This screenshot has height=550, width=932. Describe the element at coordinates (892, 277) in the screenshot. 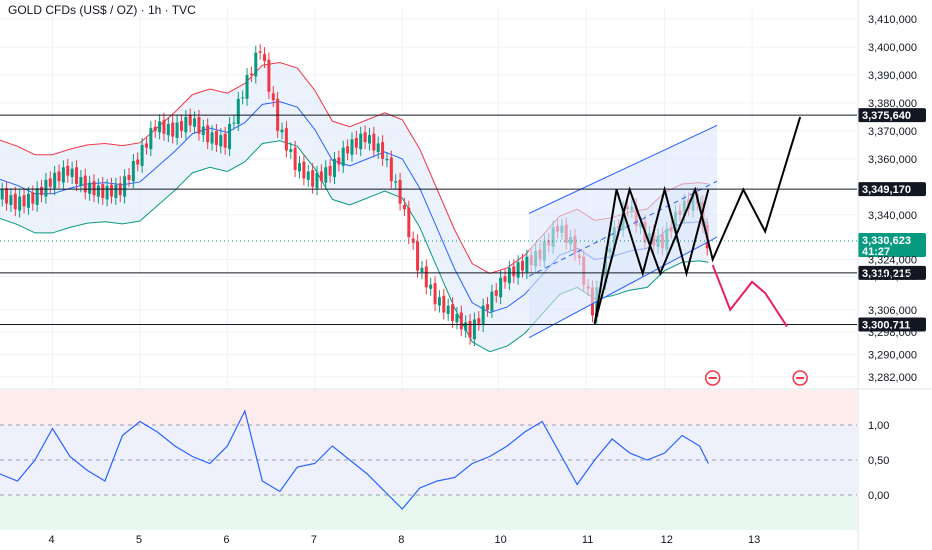

I see `price-tick-label: 3,318,000` at that location.